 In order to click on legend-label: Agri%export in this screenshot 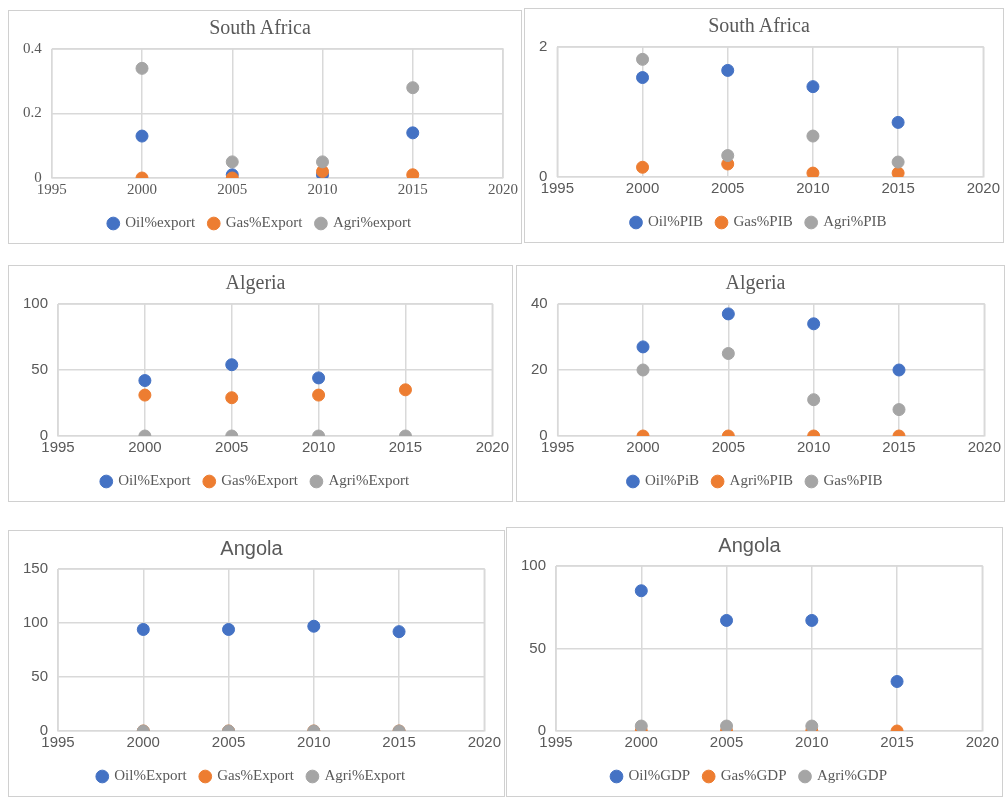, I will do `click(372, 222)`.